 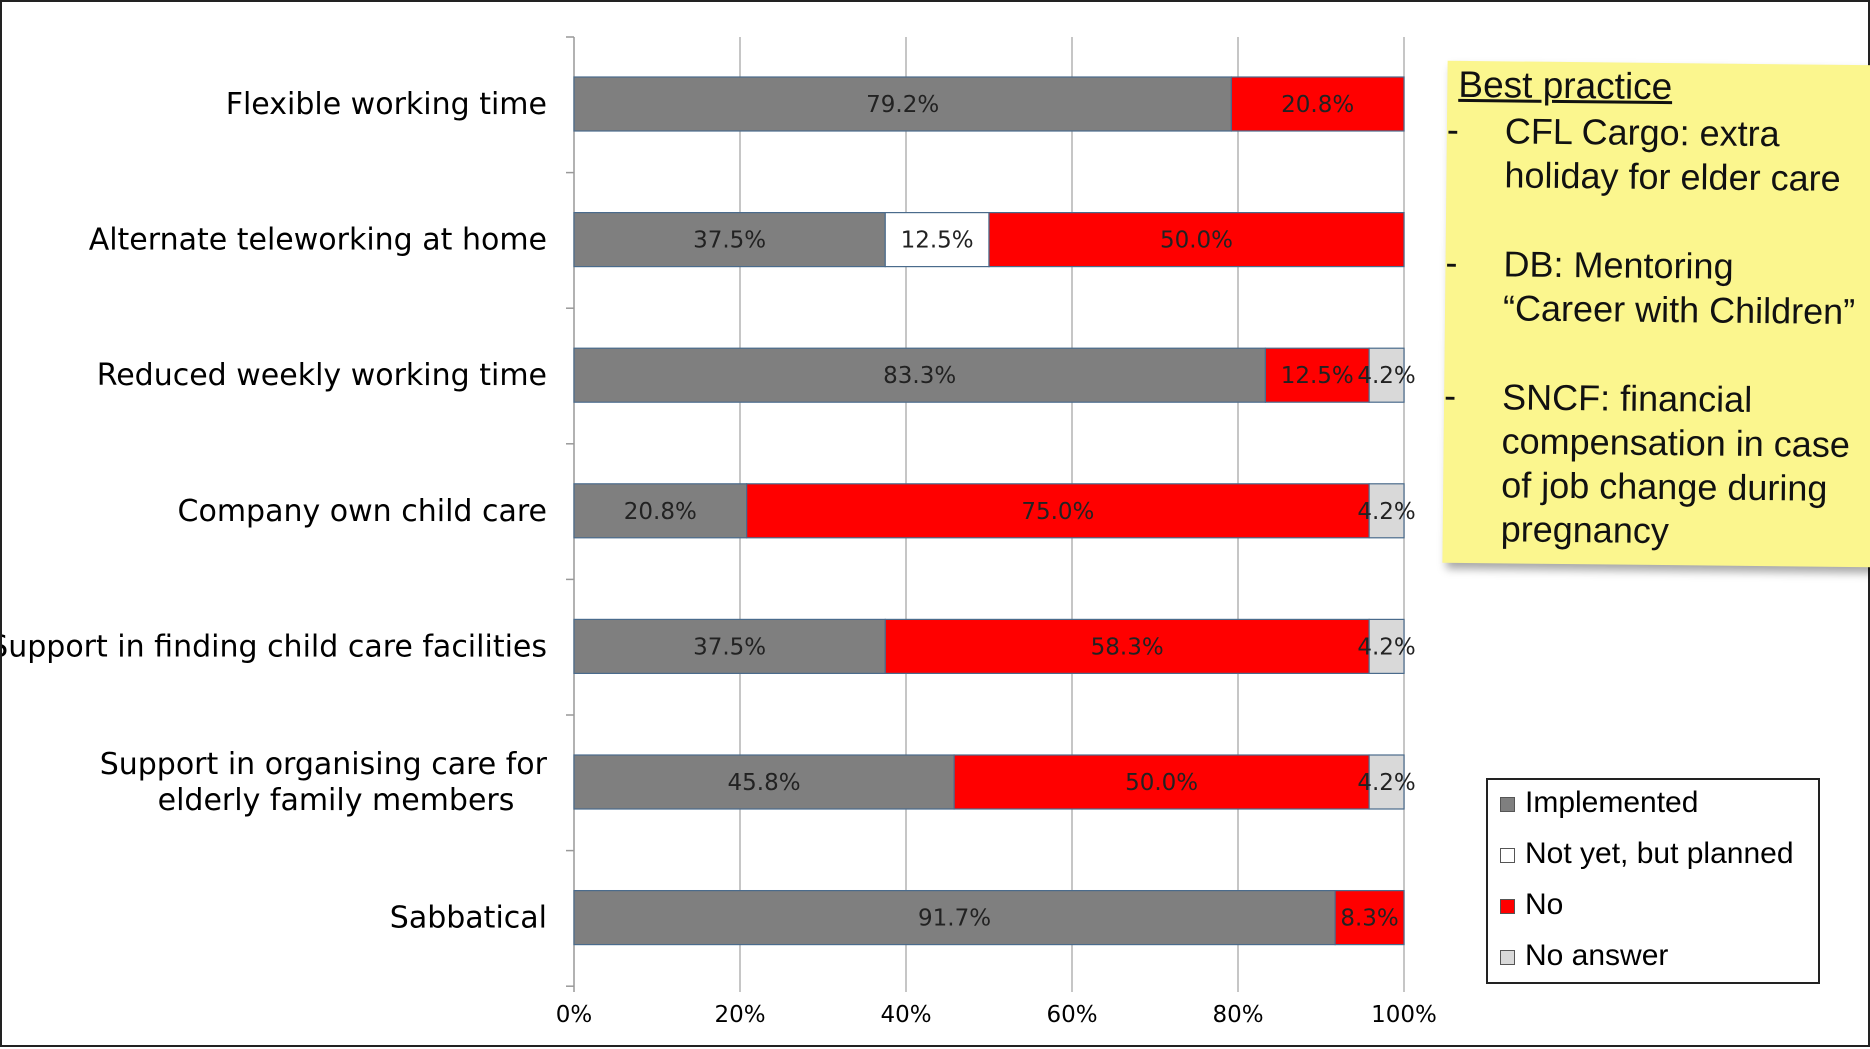 I want to click on note-text: DB: Mentoring “Career with Children”, so click(x=1686, y=288).